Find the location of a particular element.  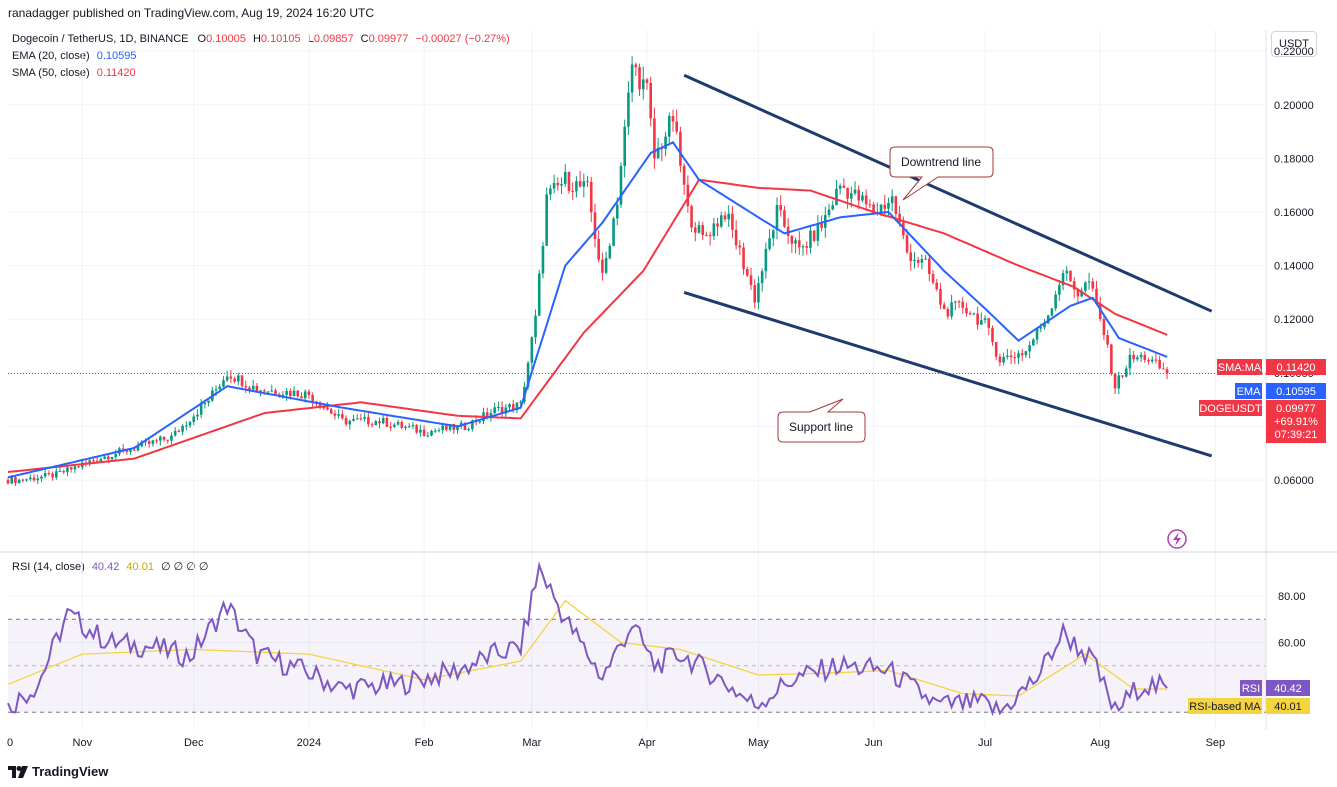

close-label: C is located at coordinates (364, 39).